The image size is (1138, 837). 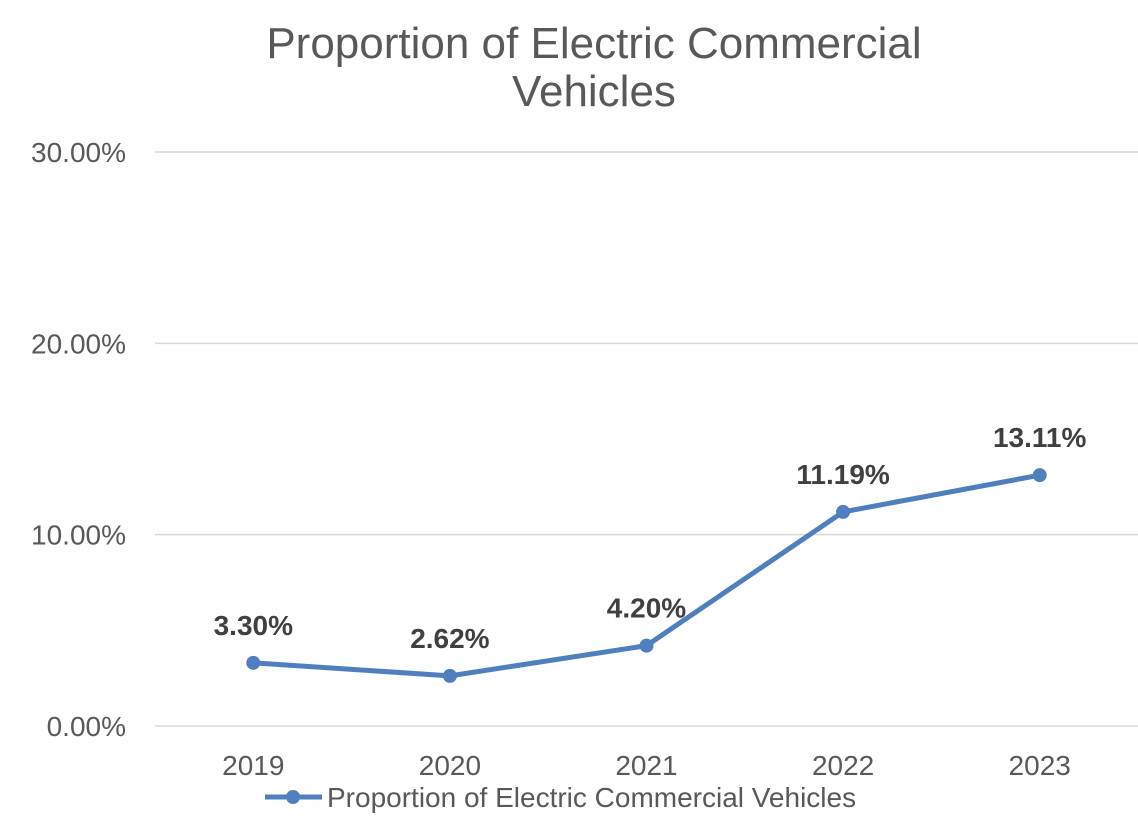 I want to click on y-axis-tick-labels: 0.00% 10.00% 20.00% 30.00%, so click(x=78, y=439).